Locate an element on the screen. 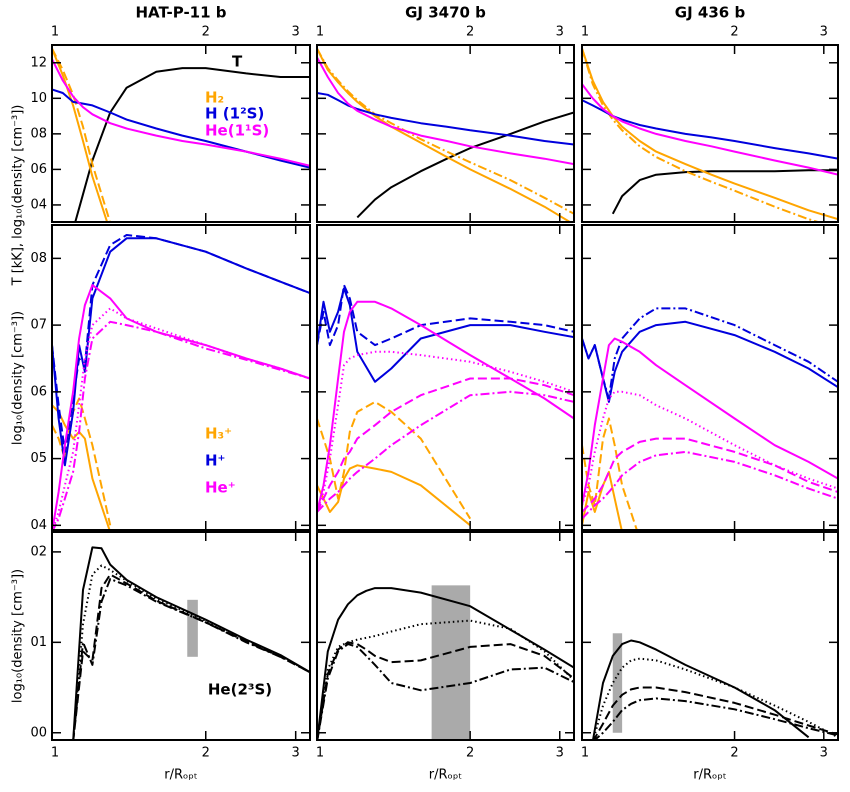  y-tick-label: 02 is located at coordinates (38, 551).